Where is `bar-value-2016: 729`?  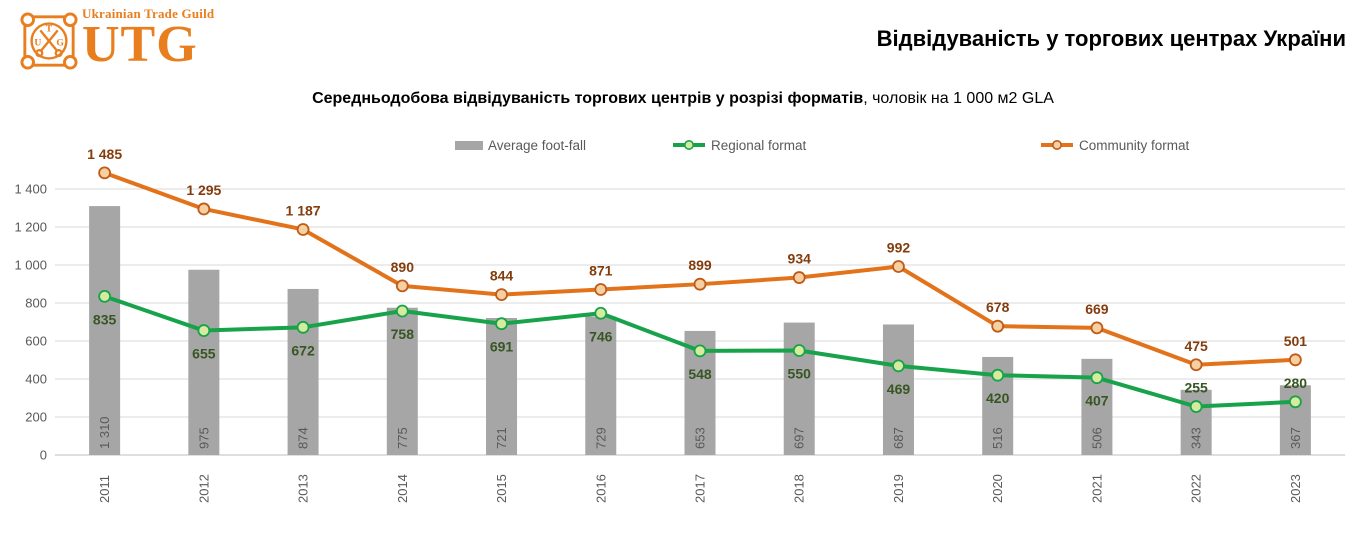 bar-value-2016: 729 is located at coordinates (600, 438).